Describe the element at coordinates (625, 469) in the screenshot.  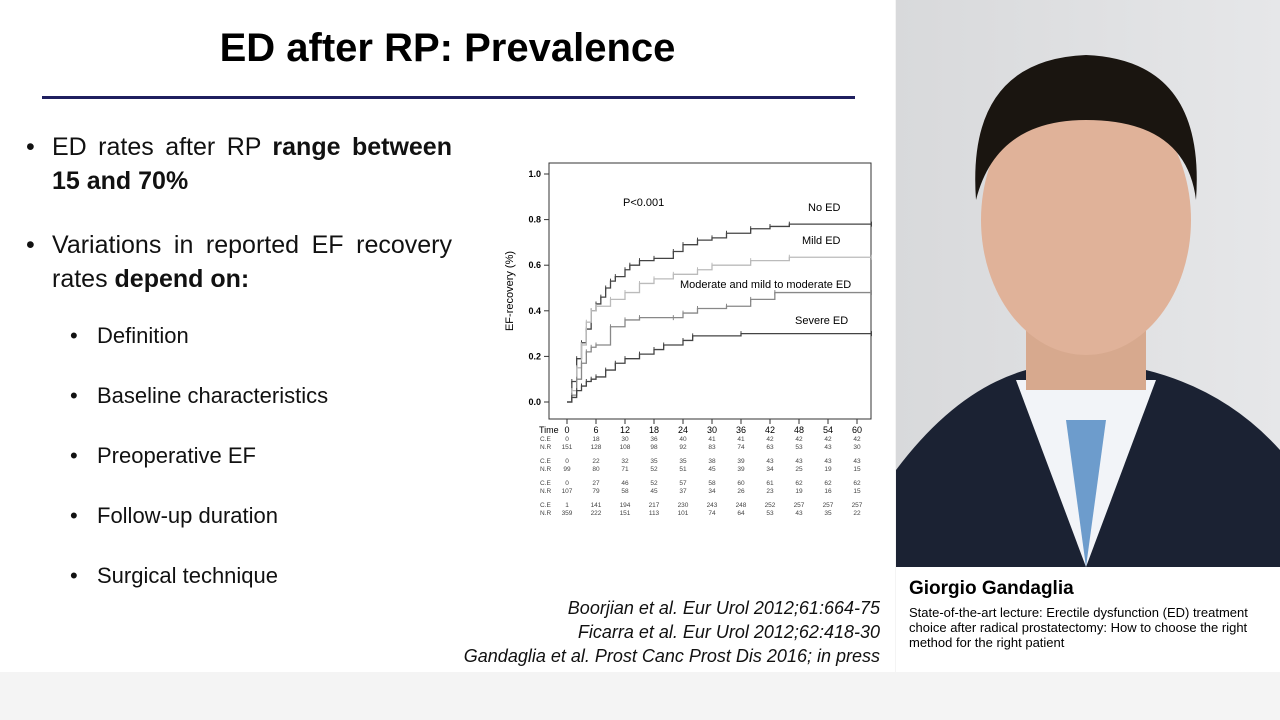
I see `table-cell: 71` at that location.